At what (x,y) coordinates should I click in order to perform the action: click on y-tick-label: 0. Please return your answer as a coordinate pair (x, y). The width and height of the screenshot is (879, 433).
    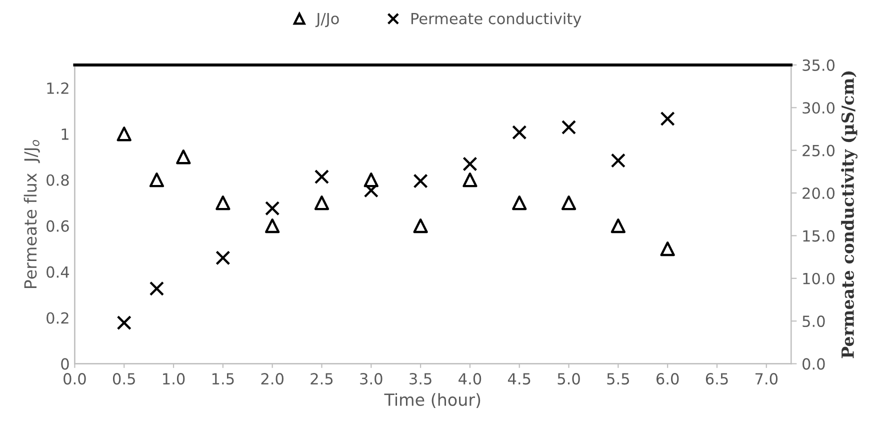
    Looking at the image, I should click on (65, 364).